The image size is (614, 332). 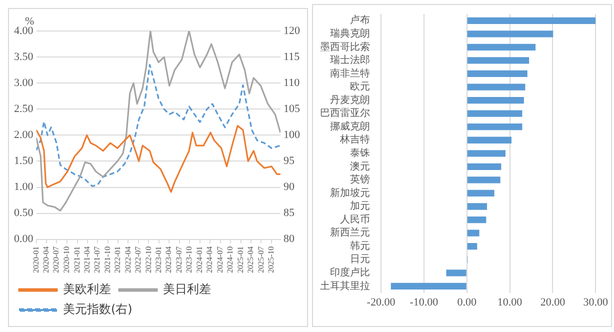 I want to click on x-tick-label: 2020-01, so click(x=35, y=260).